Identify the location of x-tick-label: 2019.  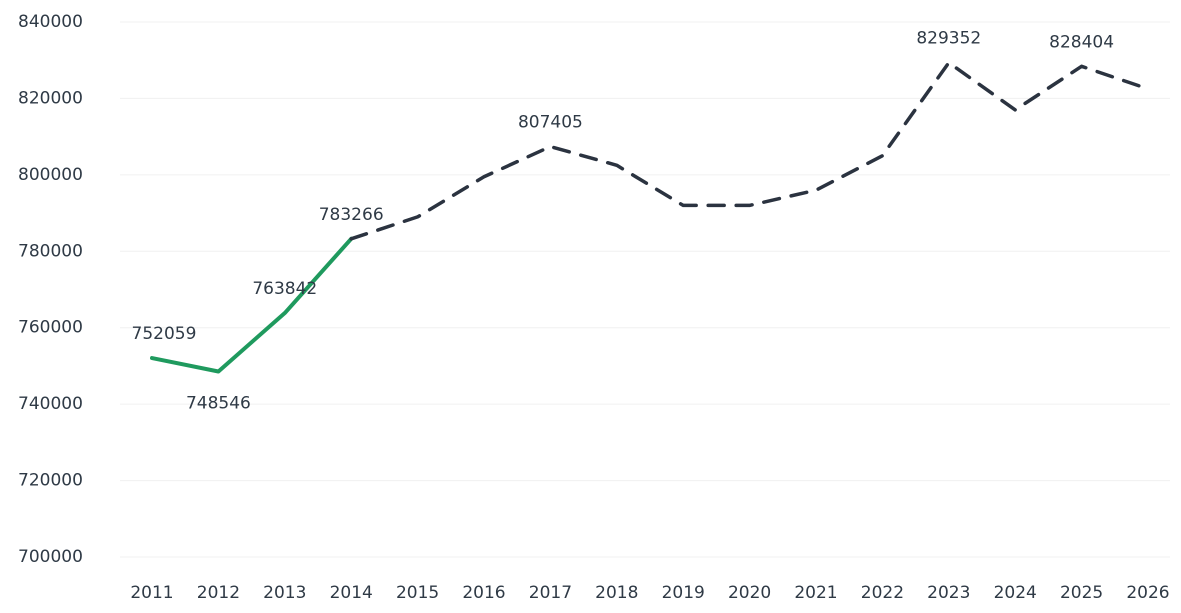
(683, 593).